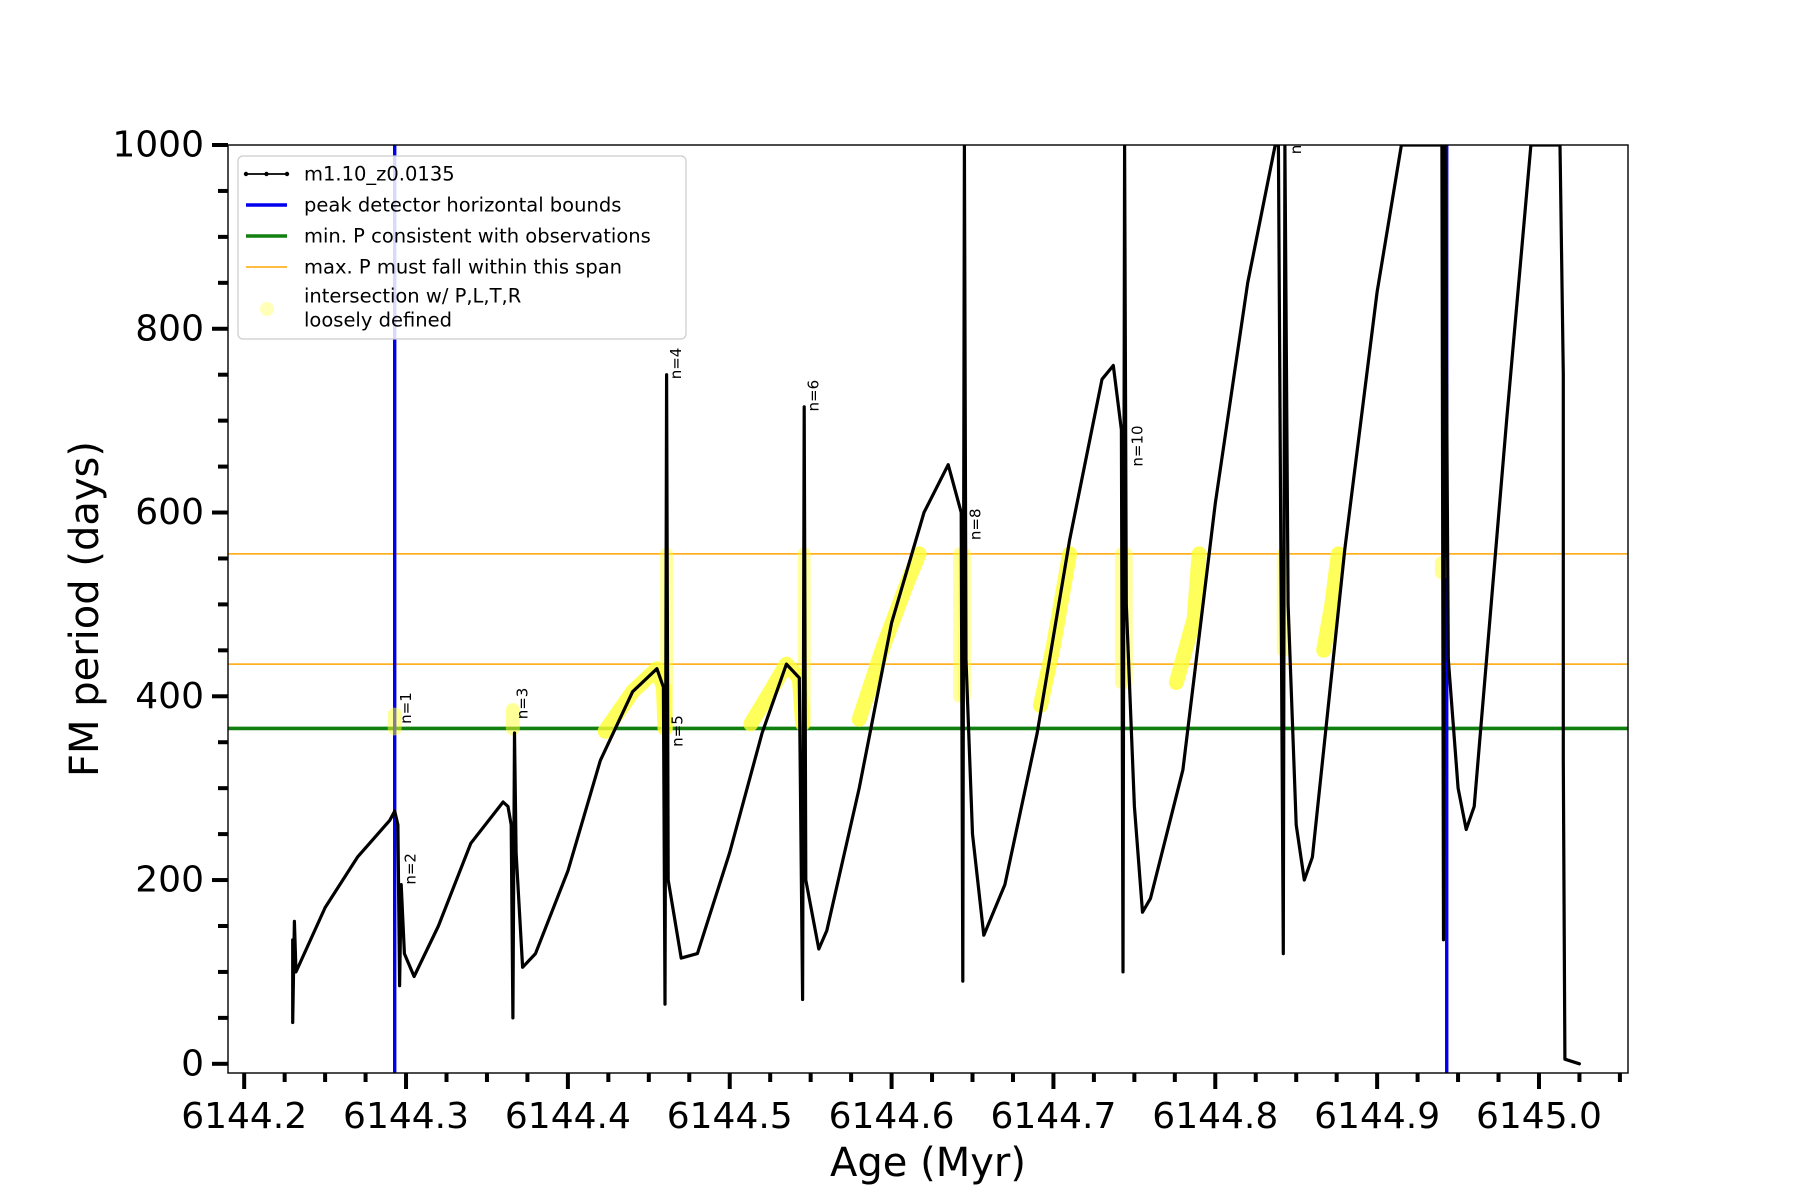 This screenshot has height=1200, width=1800. What do you see at coordinates (192, 1063) in the screenshot?
I see `y-tick-label-0: 0` at bounding box center [192, 1063].